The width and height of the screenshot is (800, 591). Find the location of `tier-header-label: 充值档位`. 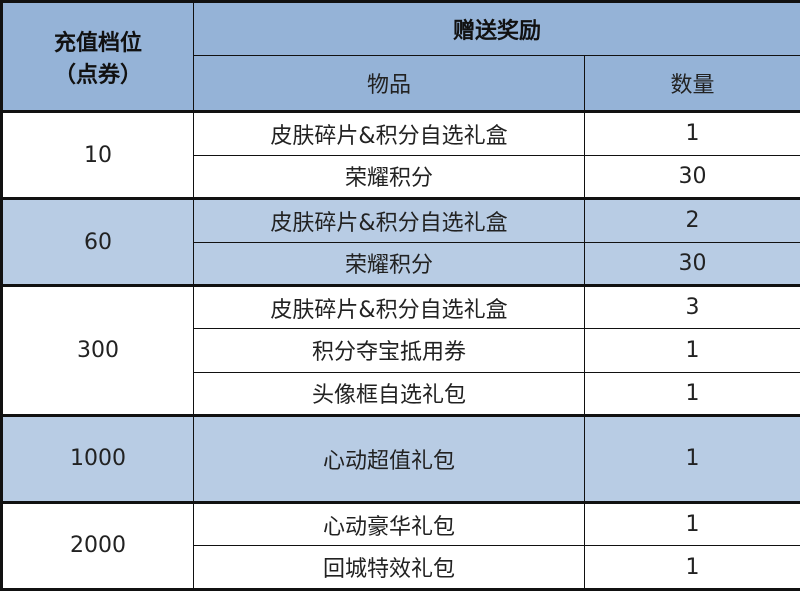

tier-header-label: 充值档位 is located at coordinates (98, 43).